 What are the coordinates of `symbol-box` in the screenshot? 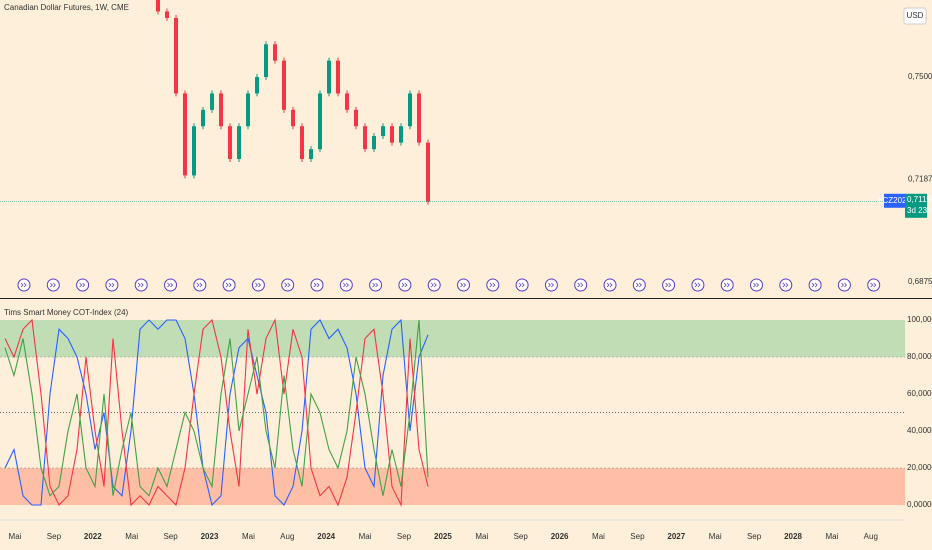 It's located at (894, 200).